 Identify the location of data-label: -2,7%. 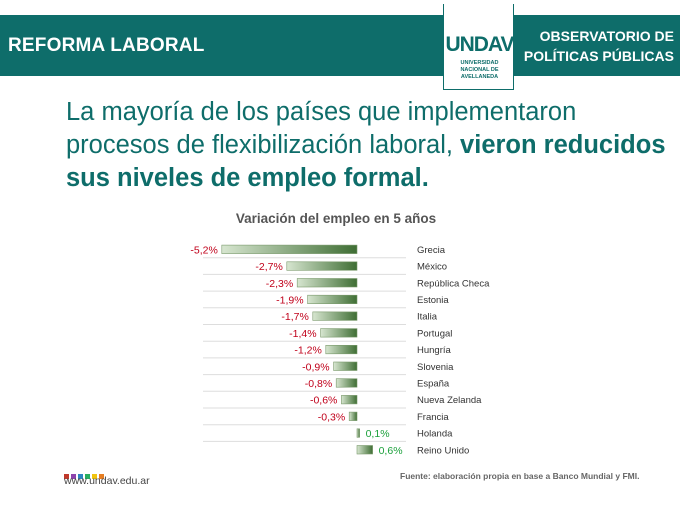
(268, 267).